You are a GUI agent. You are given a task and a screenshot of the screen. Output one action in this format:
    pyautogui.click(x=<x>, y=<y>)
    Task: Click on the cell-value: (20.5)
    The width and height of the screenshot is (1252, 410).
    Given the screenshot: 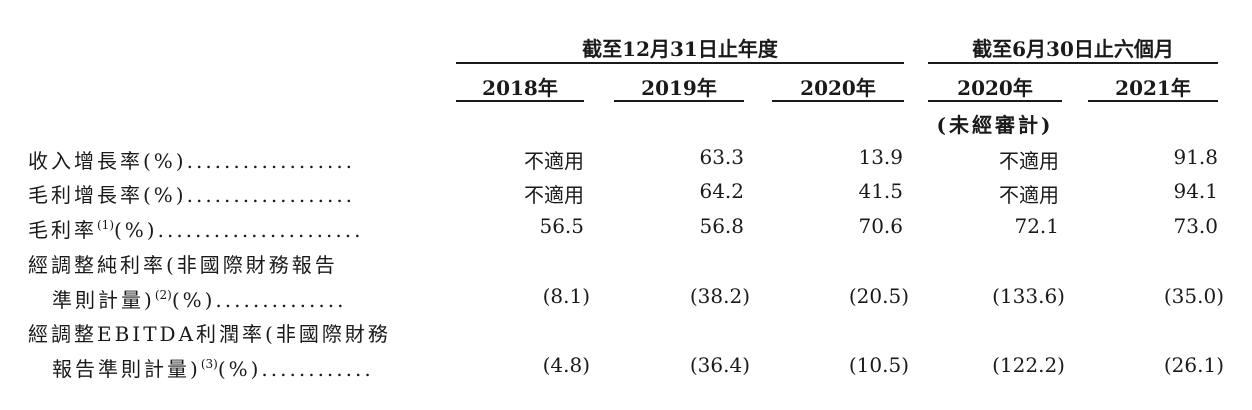 What is the action you would take?
    pyautogui.click(x=878, y=296)
    